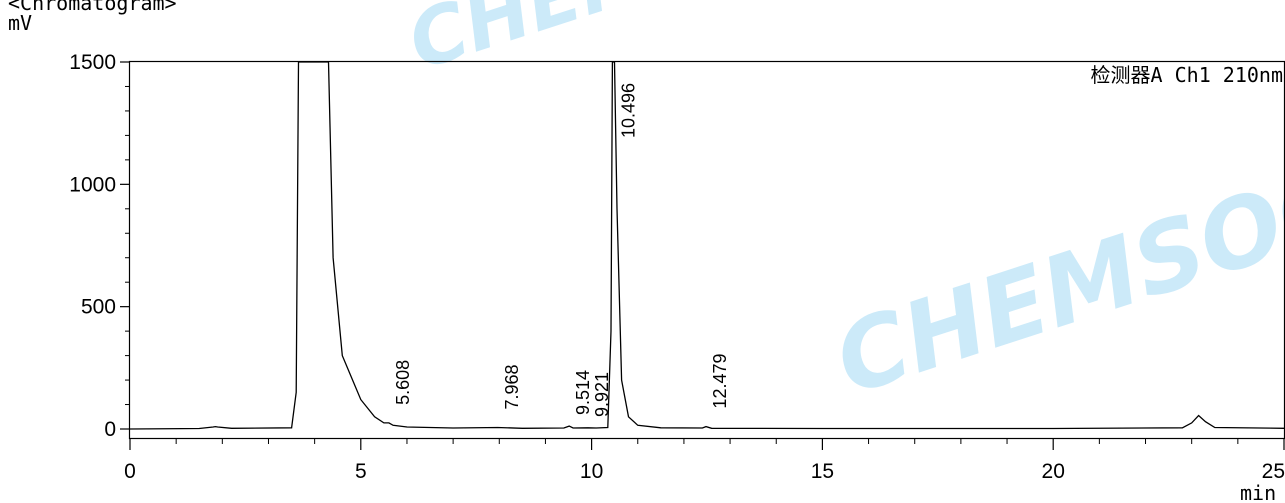  Describe the element at coordinates (602, 394) in the screenshot. I see `peak-label: 9.921` at that location.